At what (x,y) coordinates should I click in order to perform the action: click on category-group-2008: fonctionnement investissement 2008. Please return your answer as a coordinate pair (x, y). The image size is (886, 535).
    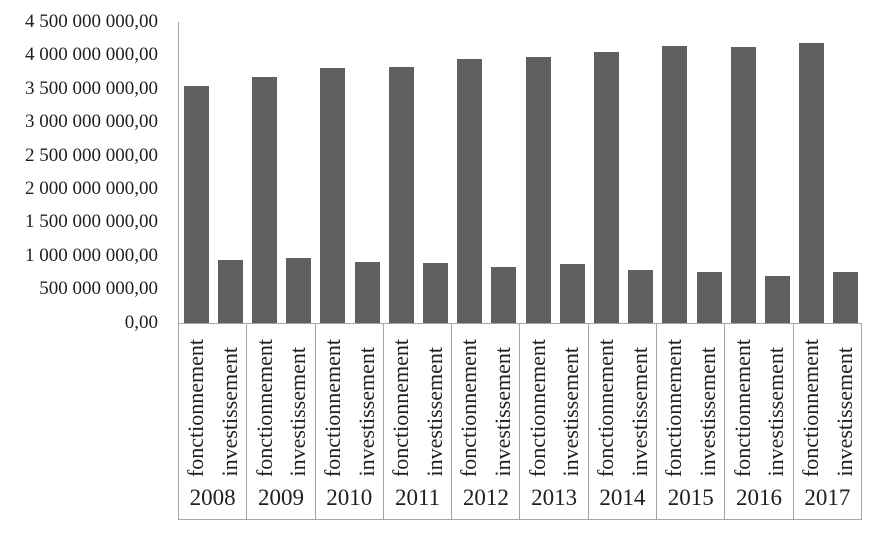
    Looking at the image, I should click on (213, 421).